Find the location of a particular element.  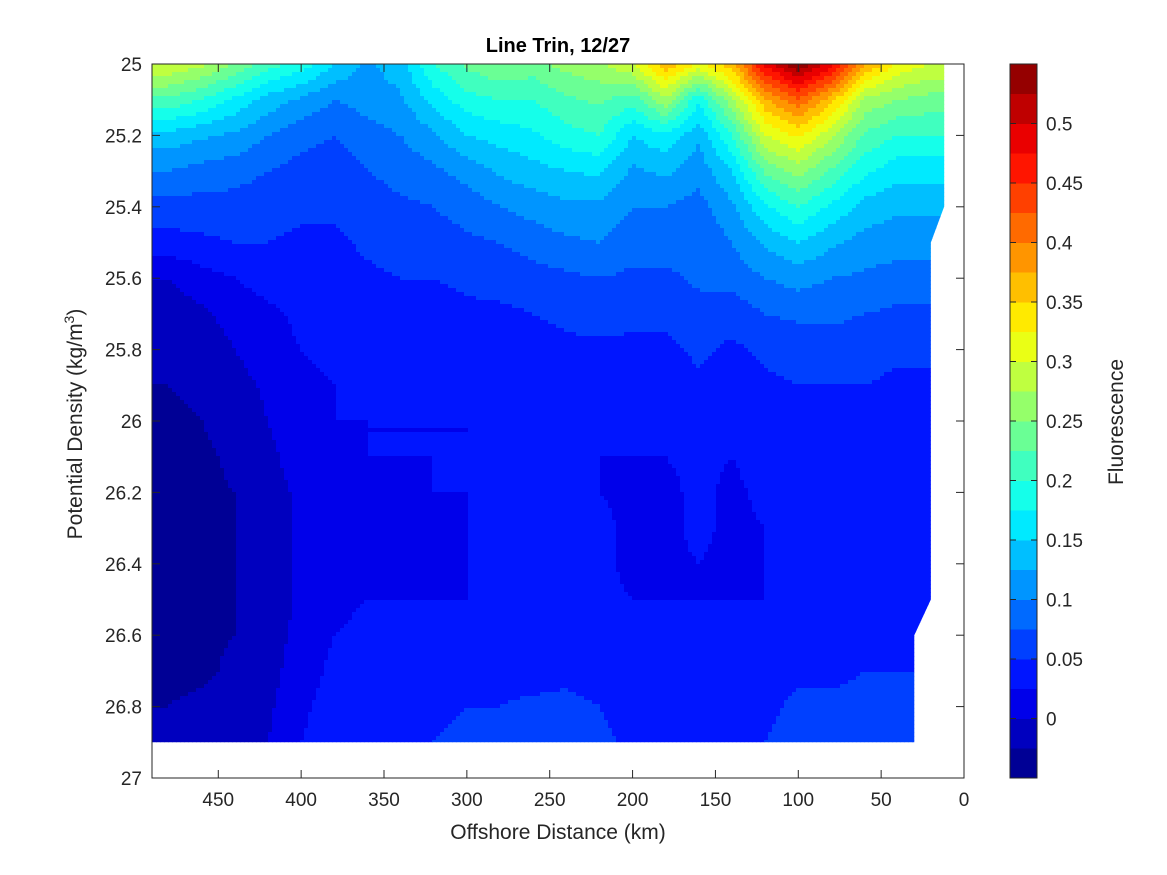

colorbar-tick-label: 0.5 is located at coordinates (1059, 125).